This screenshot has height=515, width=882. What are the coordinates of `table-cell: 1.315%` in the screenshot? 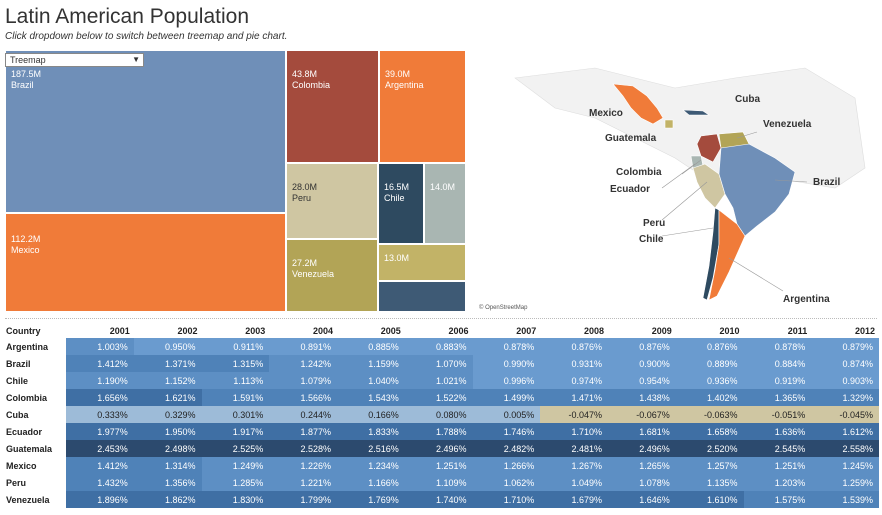 It's located at (235, 363).